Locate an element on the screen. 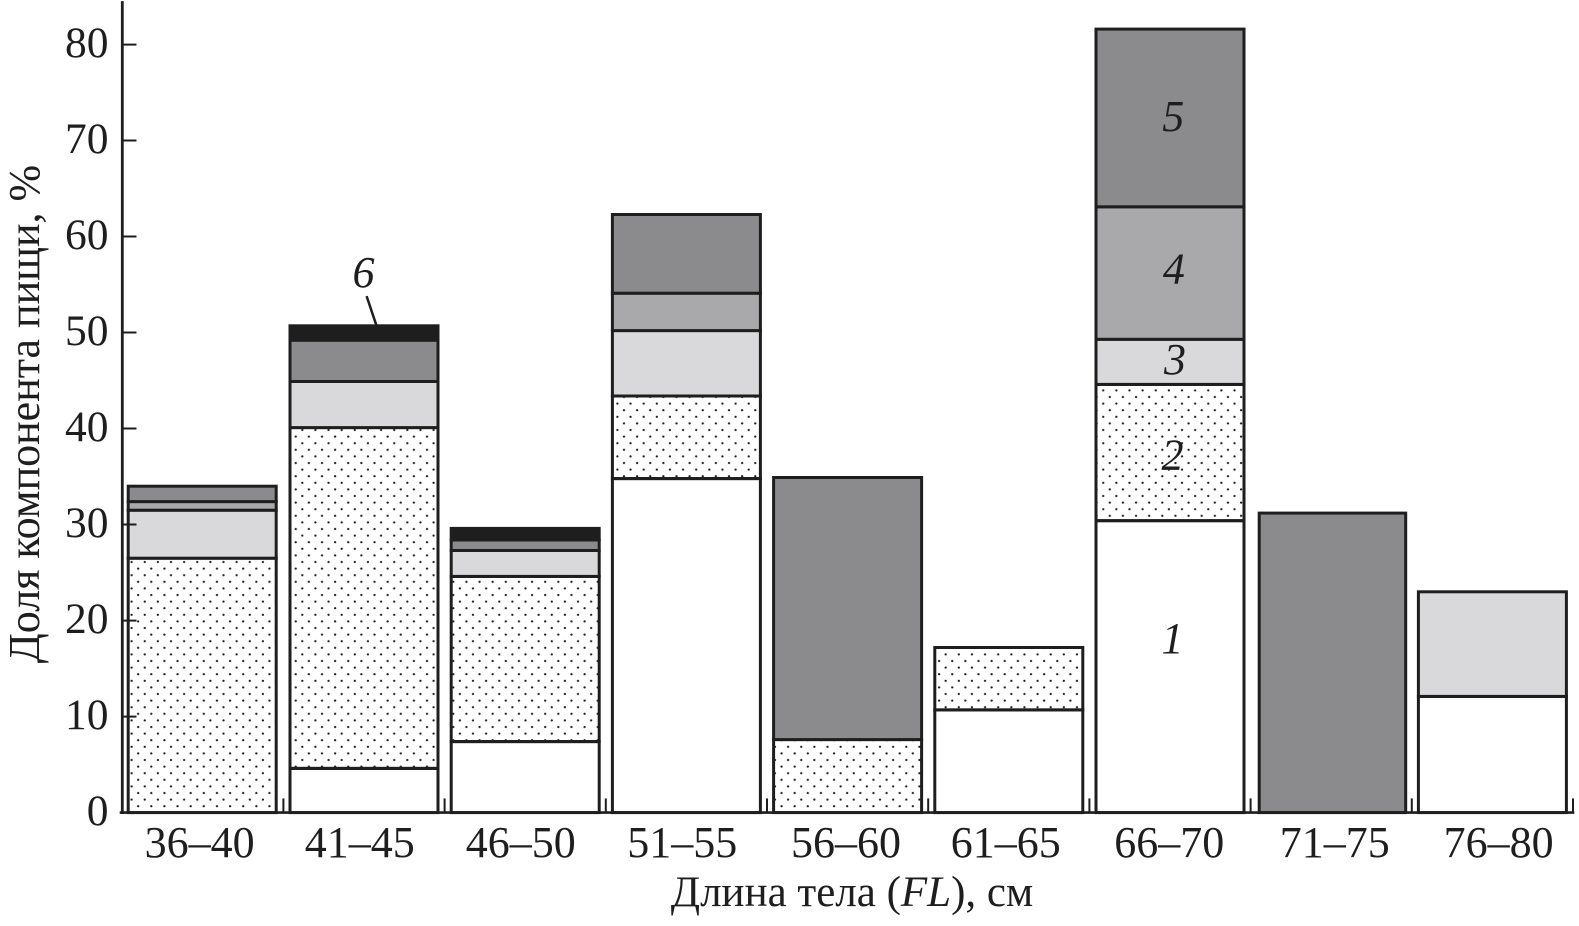  svg-text: 36–40 is located at coordinates (200, 842).